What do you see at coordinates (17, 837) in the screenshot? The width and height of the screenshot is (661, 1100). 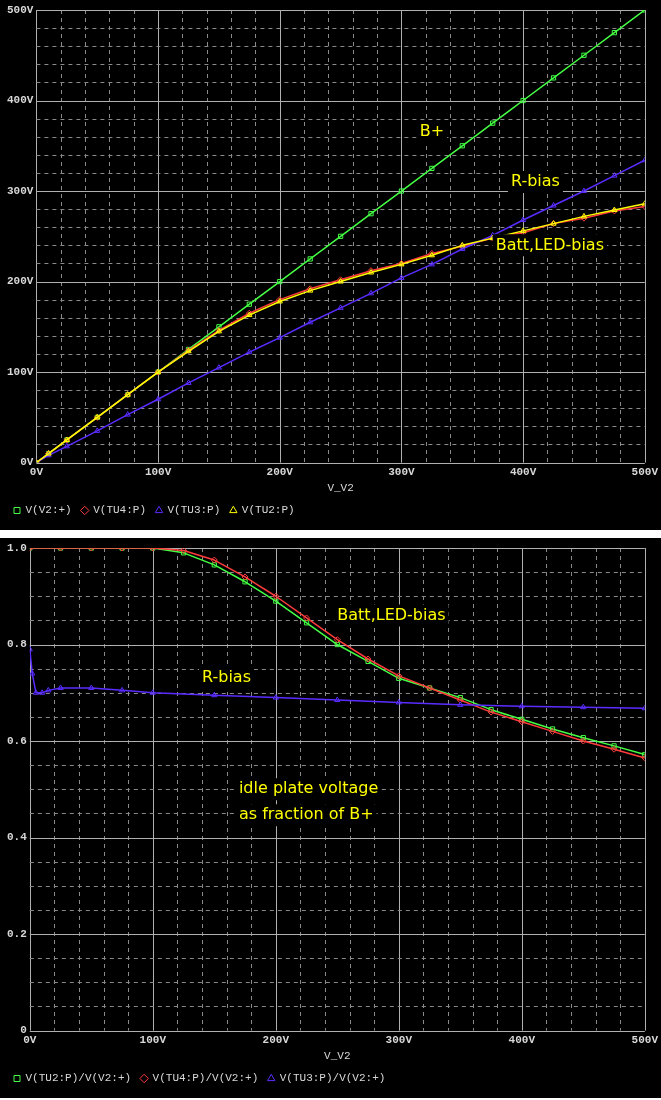 I see `y-tick-label: 0.4` at bounding box center [17, 837].